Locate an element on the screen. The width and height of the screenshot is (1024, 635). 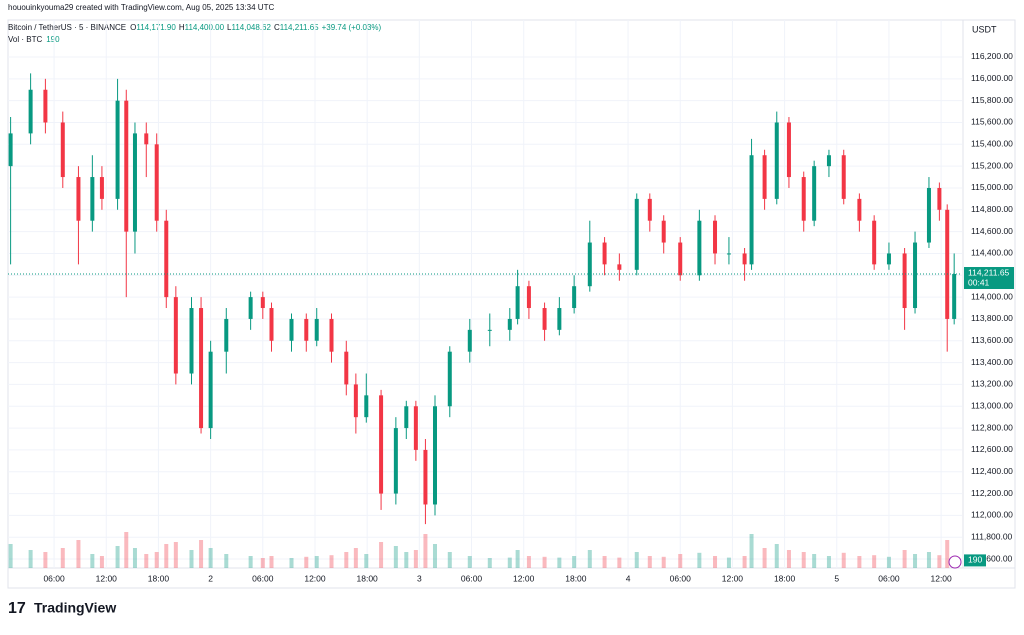
y-tick-label: 113,800.00 is located at coordinates (992, 318).